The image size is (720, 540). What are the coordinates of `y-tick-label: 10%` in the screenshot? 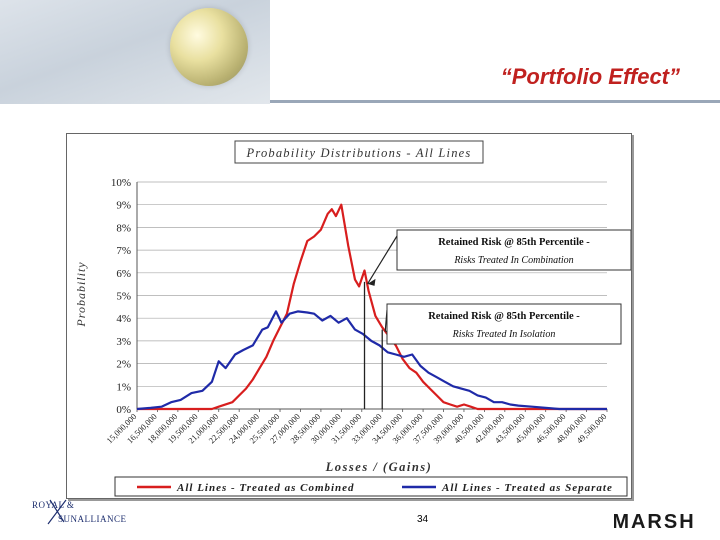 It's located at (121, 183).